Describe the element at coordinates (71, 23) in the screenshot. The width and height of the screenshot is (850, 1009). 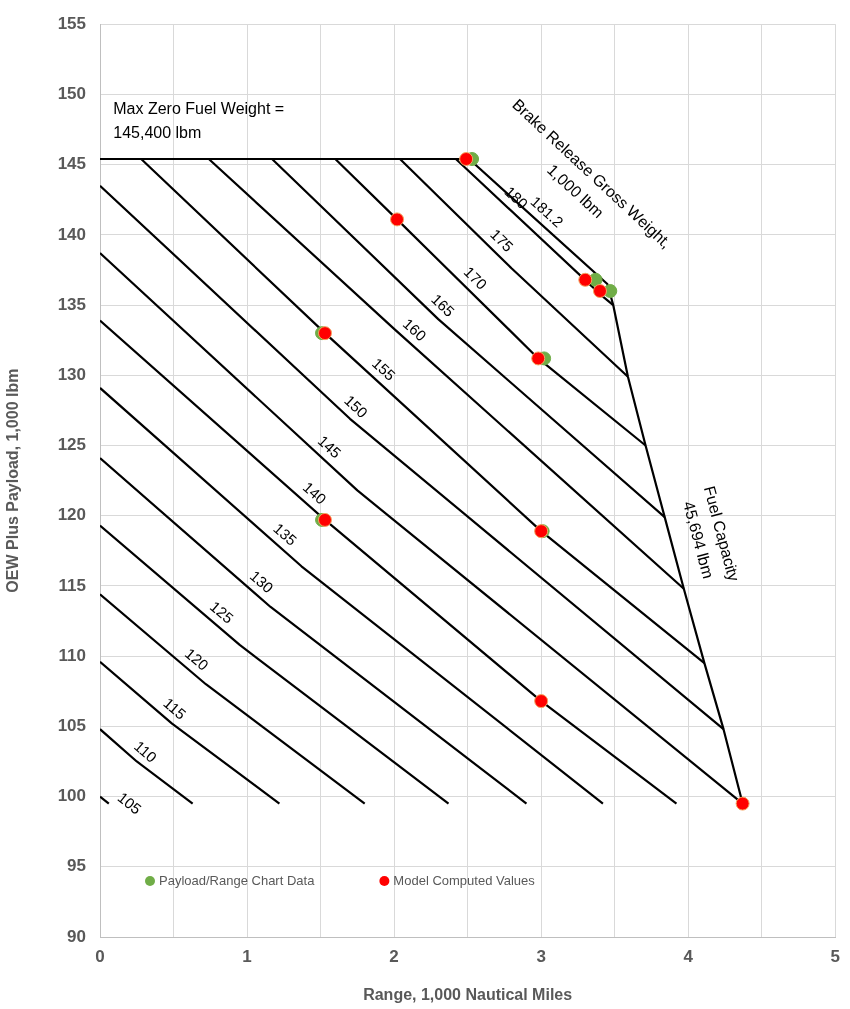
I see `y-tick-label: 155` at that location.